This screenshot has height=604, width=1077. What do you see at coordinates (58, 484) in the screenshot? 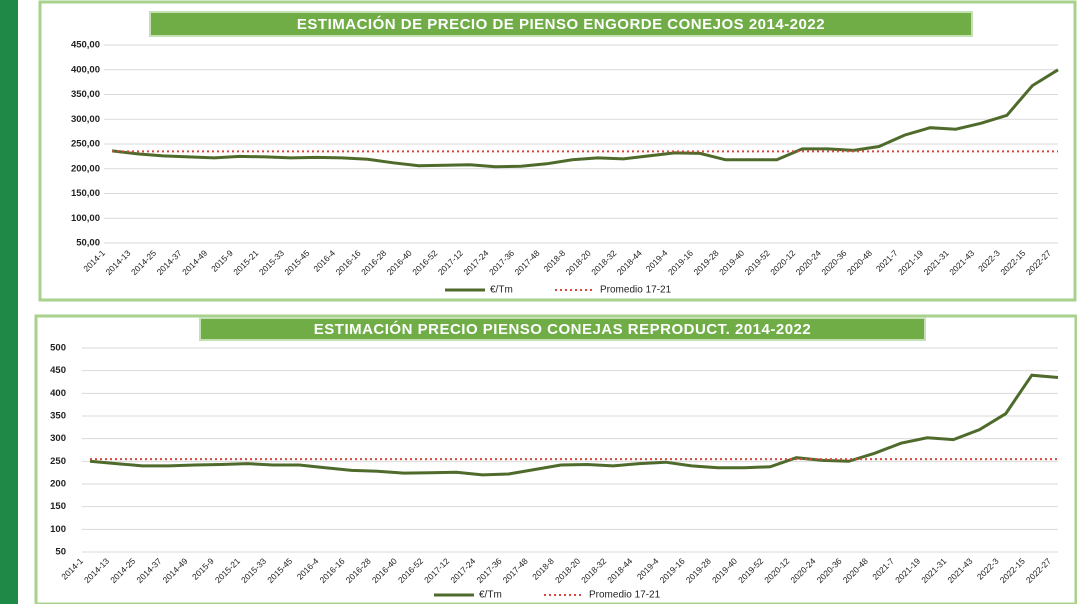
I see `y-tick-label: 200` at bounding box center [58, 484].